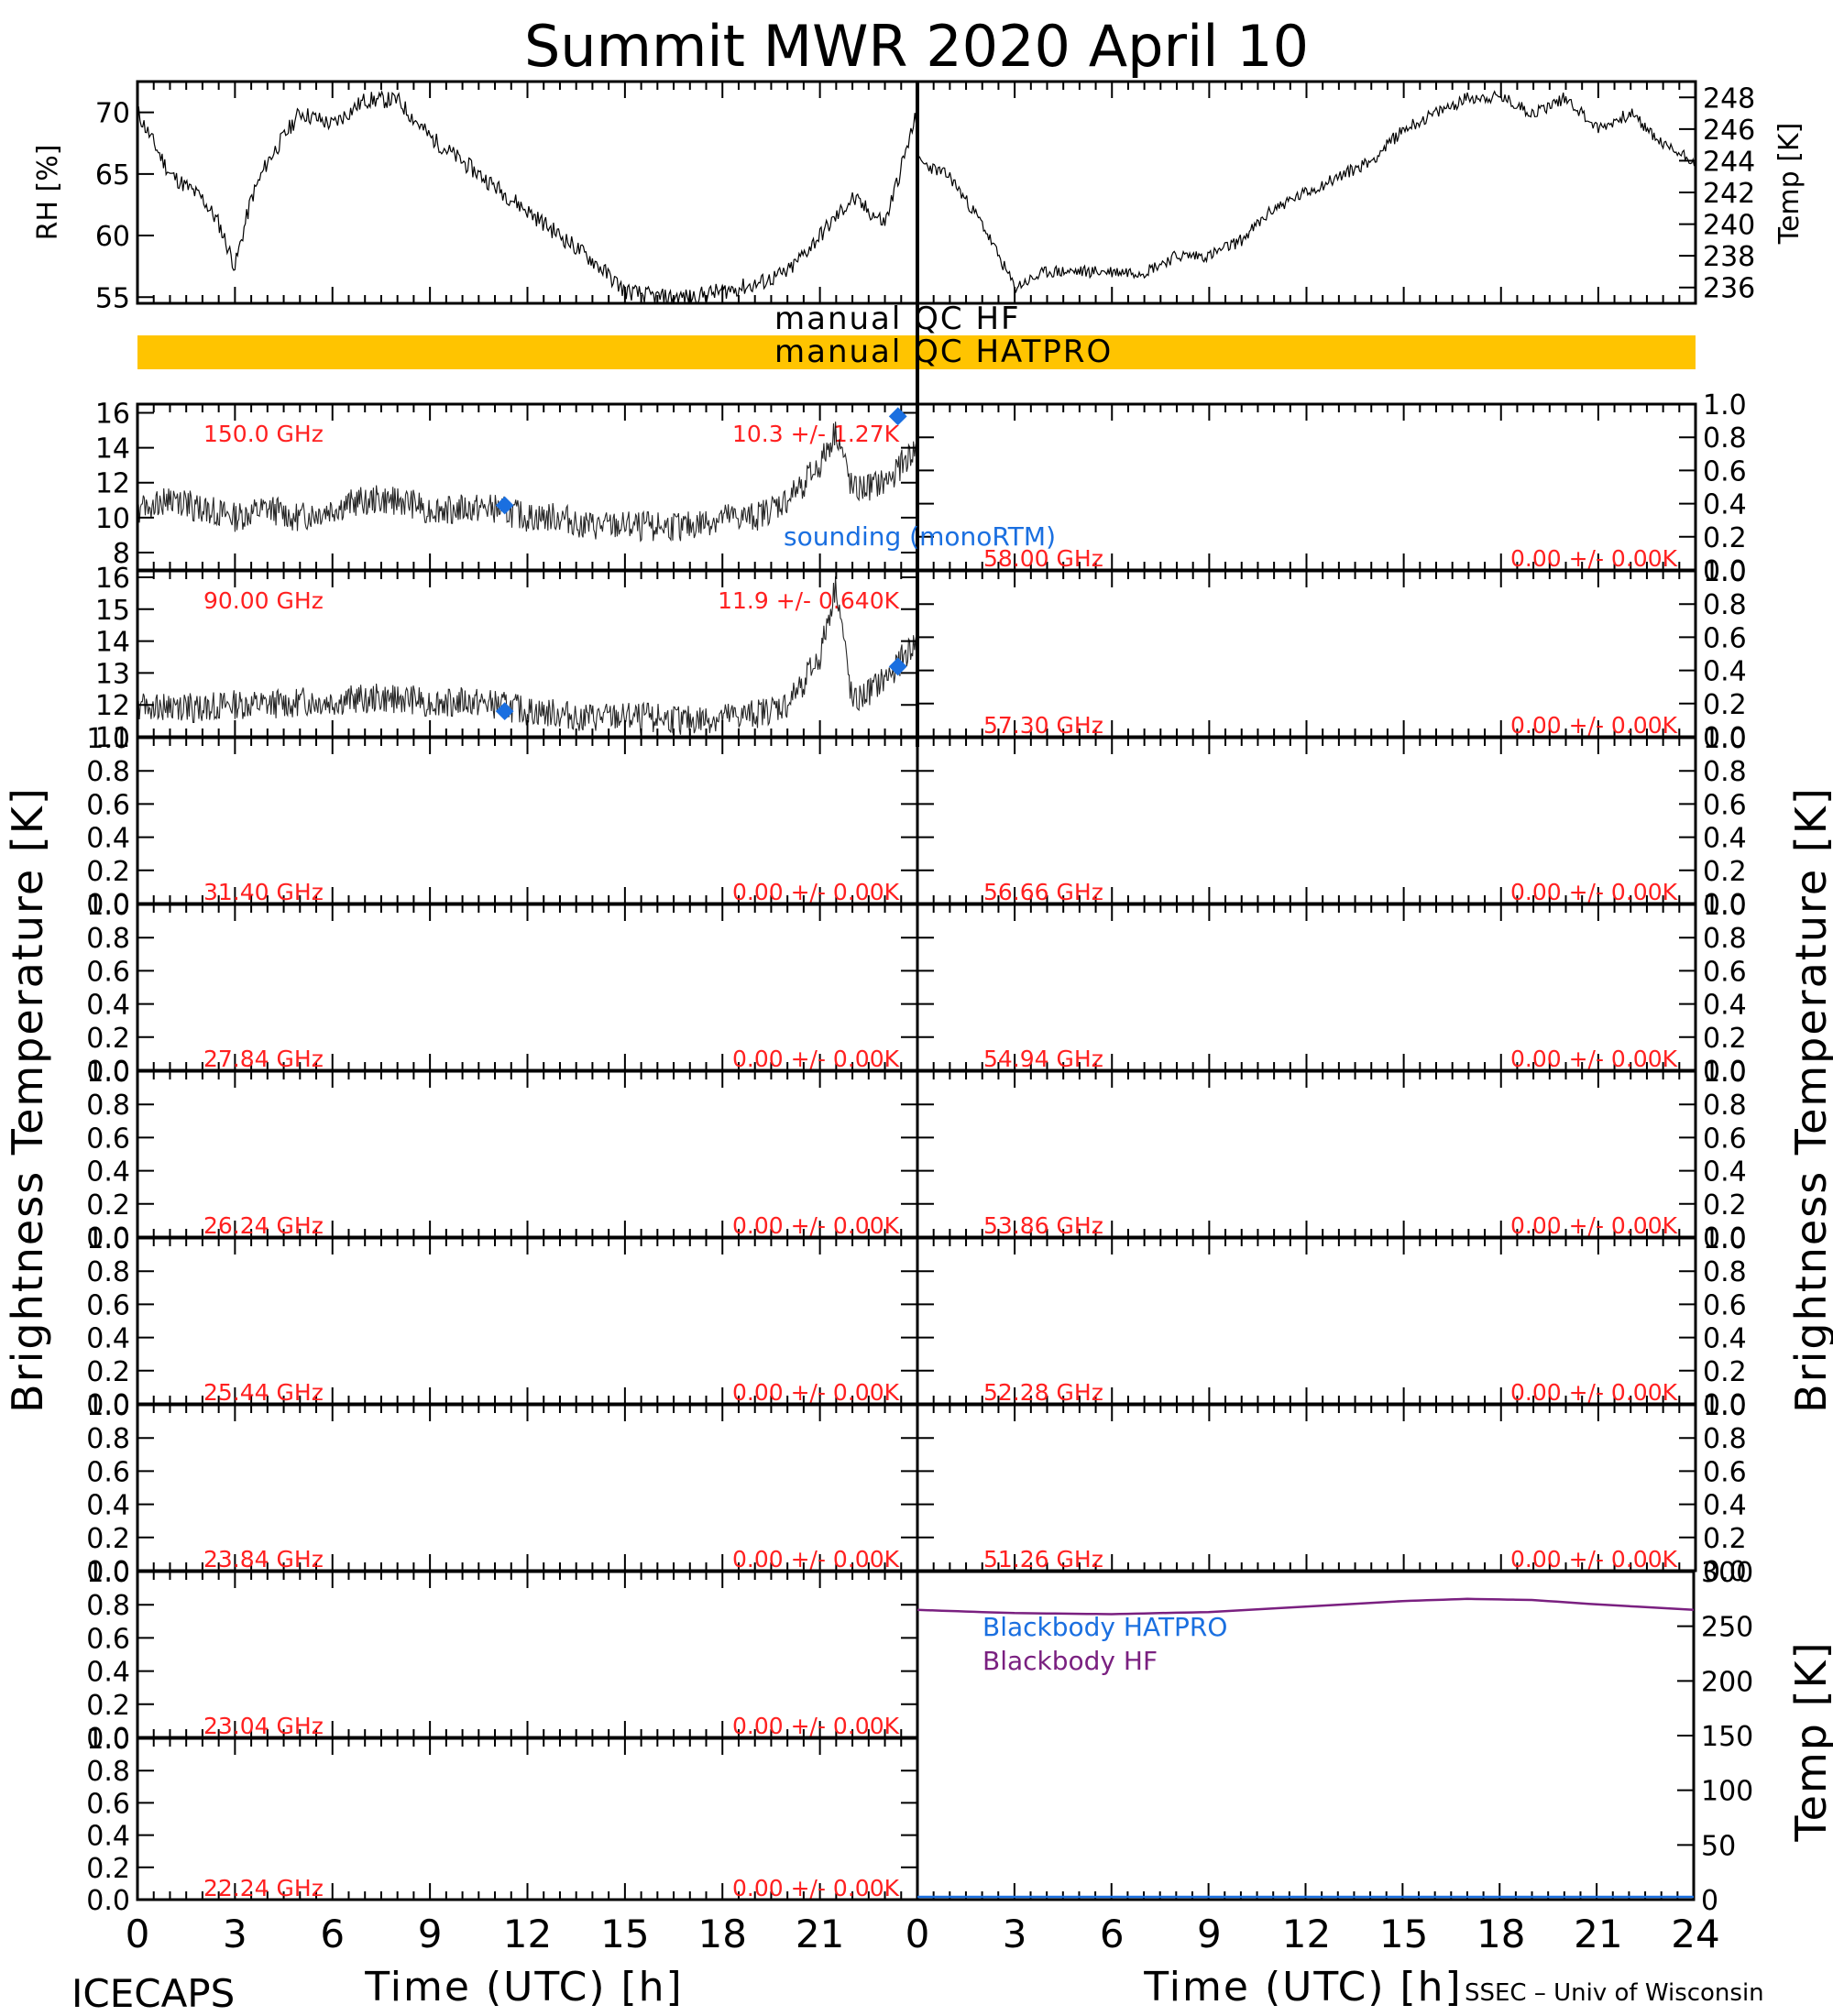 The height and width of the screenshot is (2016, 1833). What do you see at coordinates (1725, 1406) in the screenshot?
I see `bt-right-panel-6-axis-ytick-label: 1.0` at bounding box center [1725, 1406].